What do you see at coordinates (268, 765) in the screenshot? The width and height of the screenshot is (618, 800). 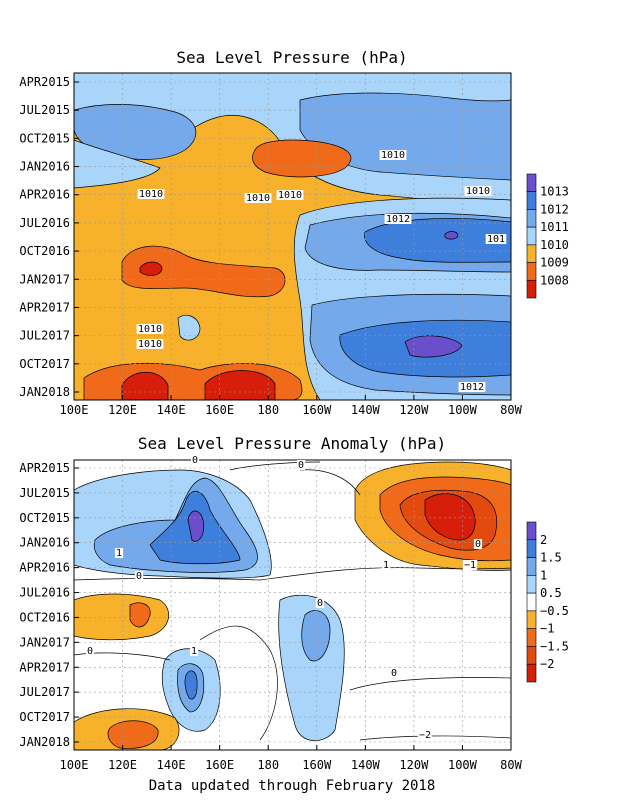 I see `x-tick-label: 180` at bounding box center [268, 765].